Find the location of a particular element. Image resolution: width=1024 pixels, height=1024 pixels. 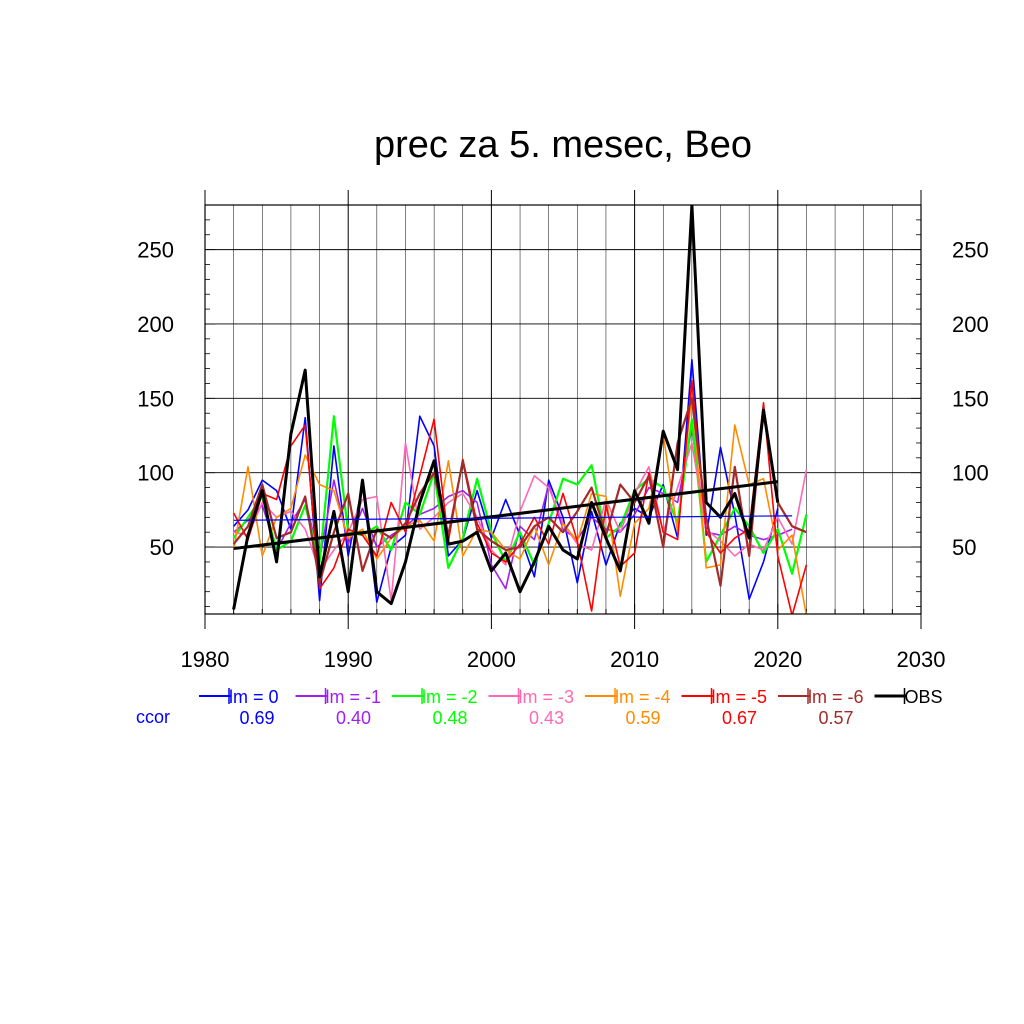

legend-ccor-value: 0.67 is located at coordinates (739, 718).